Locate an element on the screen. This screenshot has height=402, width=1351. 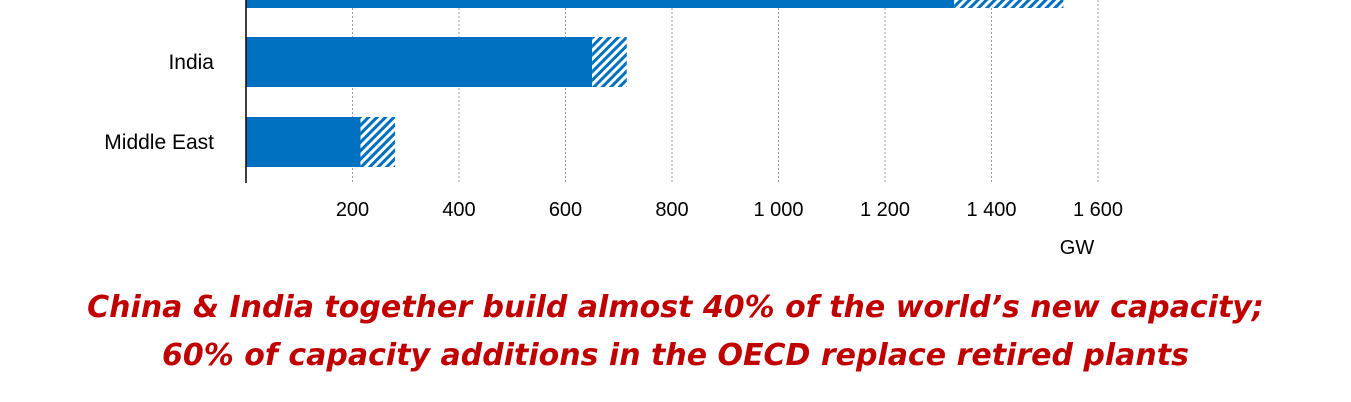
x-tick-labels: 200 400 600 800 1 000 1 200 1 400 1 600 is located at coordinates (729, 210).